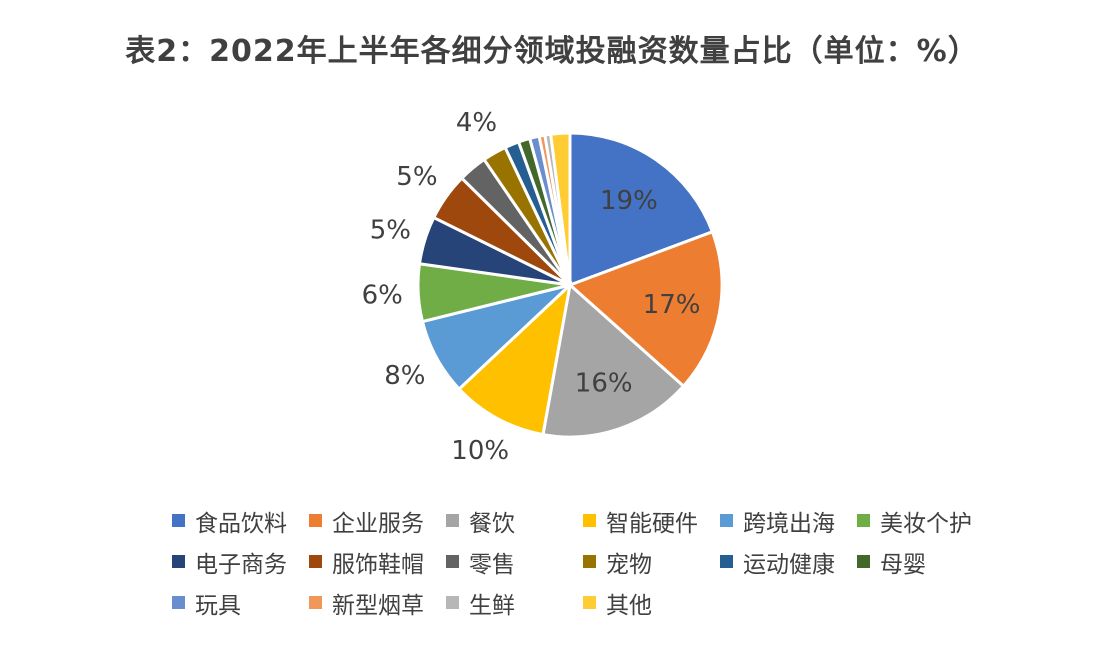 The image size is (1104, 646). I want to click on legend-label: 其他, so click(629, 605).